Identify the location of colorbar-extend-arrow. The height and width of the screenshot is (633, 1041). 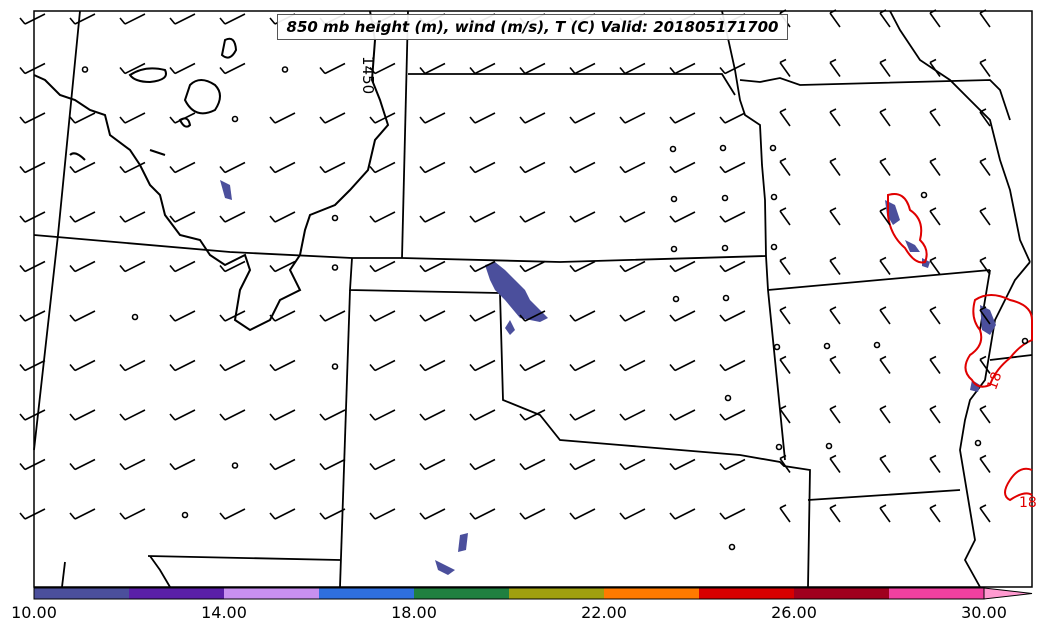
(1008, 593).